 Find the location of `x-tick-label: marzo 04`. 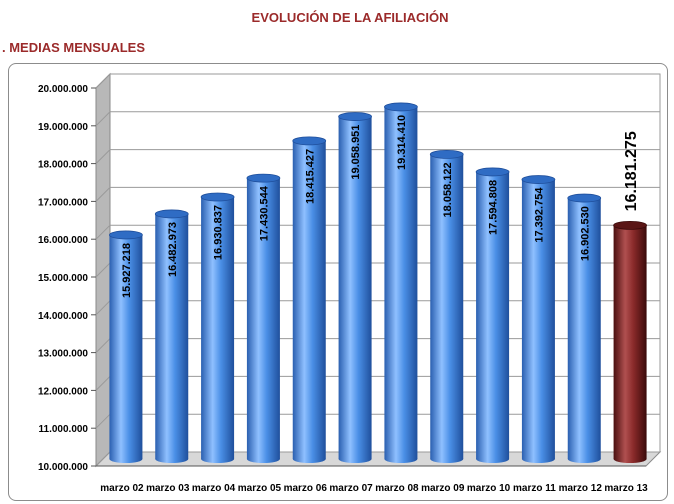

x-tick-label: marzo 04 is located at coordinates (214, 488).